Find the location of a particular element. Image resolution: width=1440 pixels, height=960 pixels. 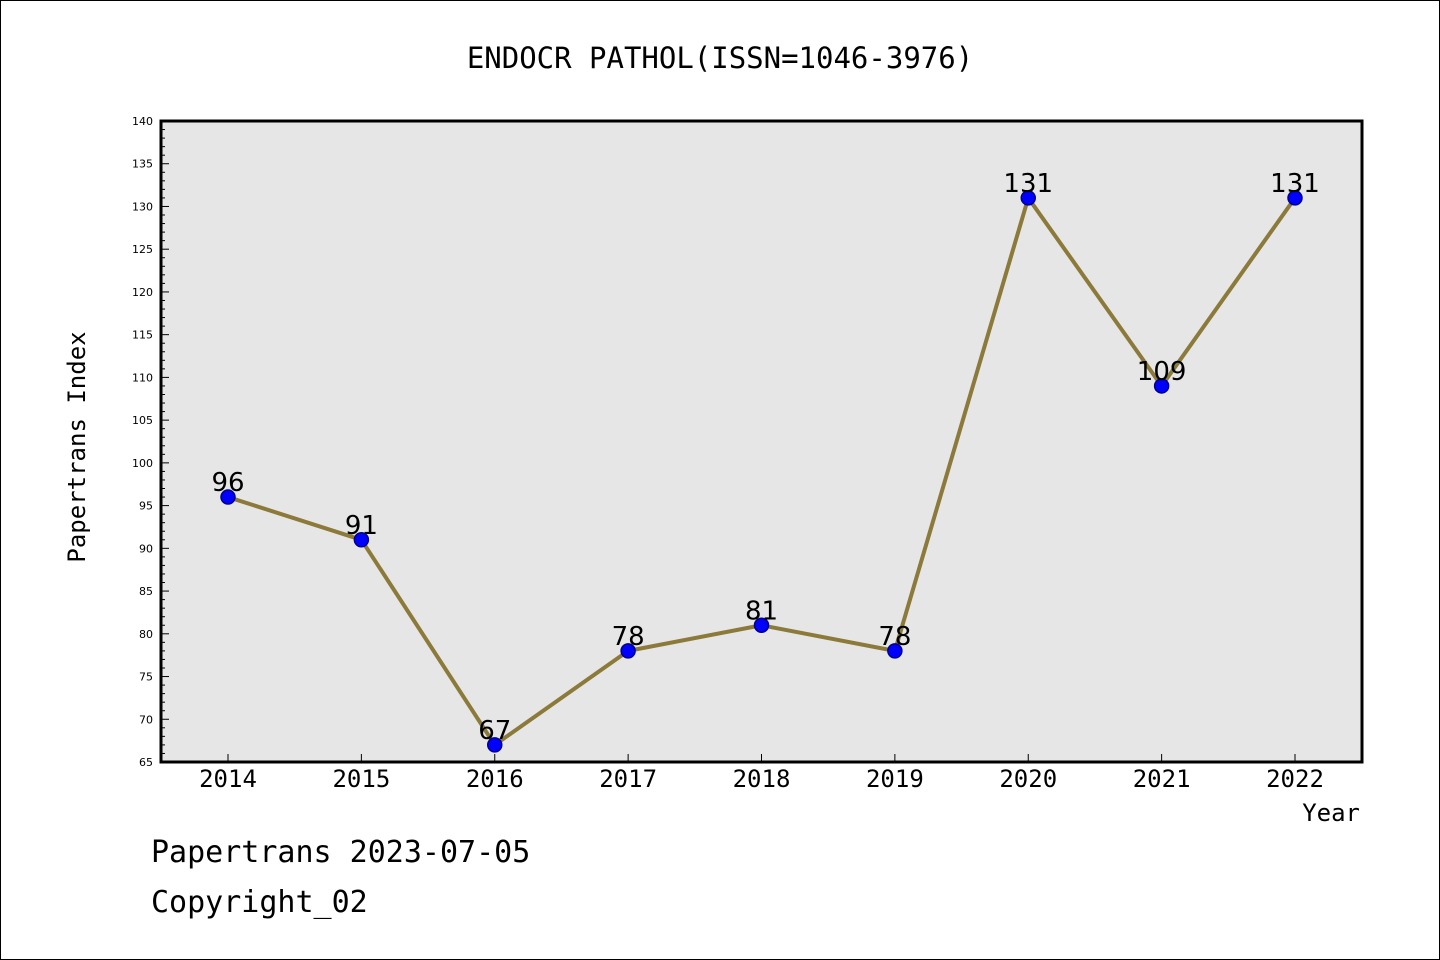

data-label: 91 is located at coordinates (361, 526).